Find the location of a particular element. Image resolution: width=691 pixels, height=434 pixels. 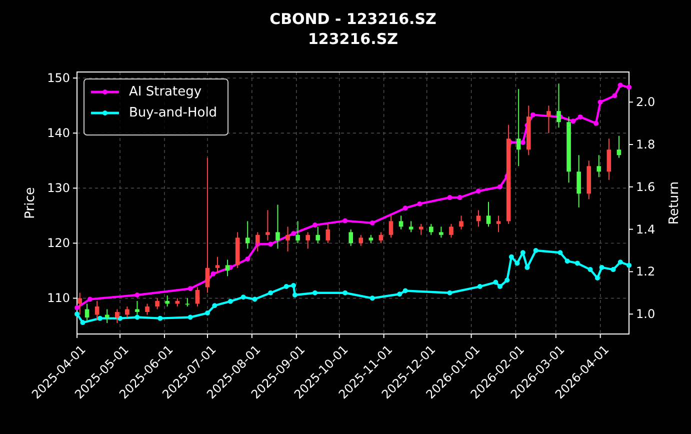

y2-tick-label: 1.8 is located at coordinates (646, 144).